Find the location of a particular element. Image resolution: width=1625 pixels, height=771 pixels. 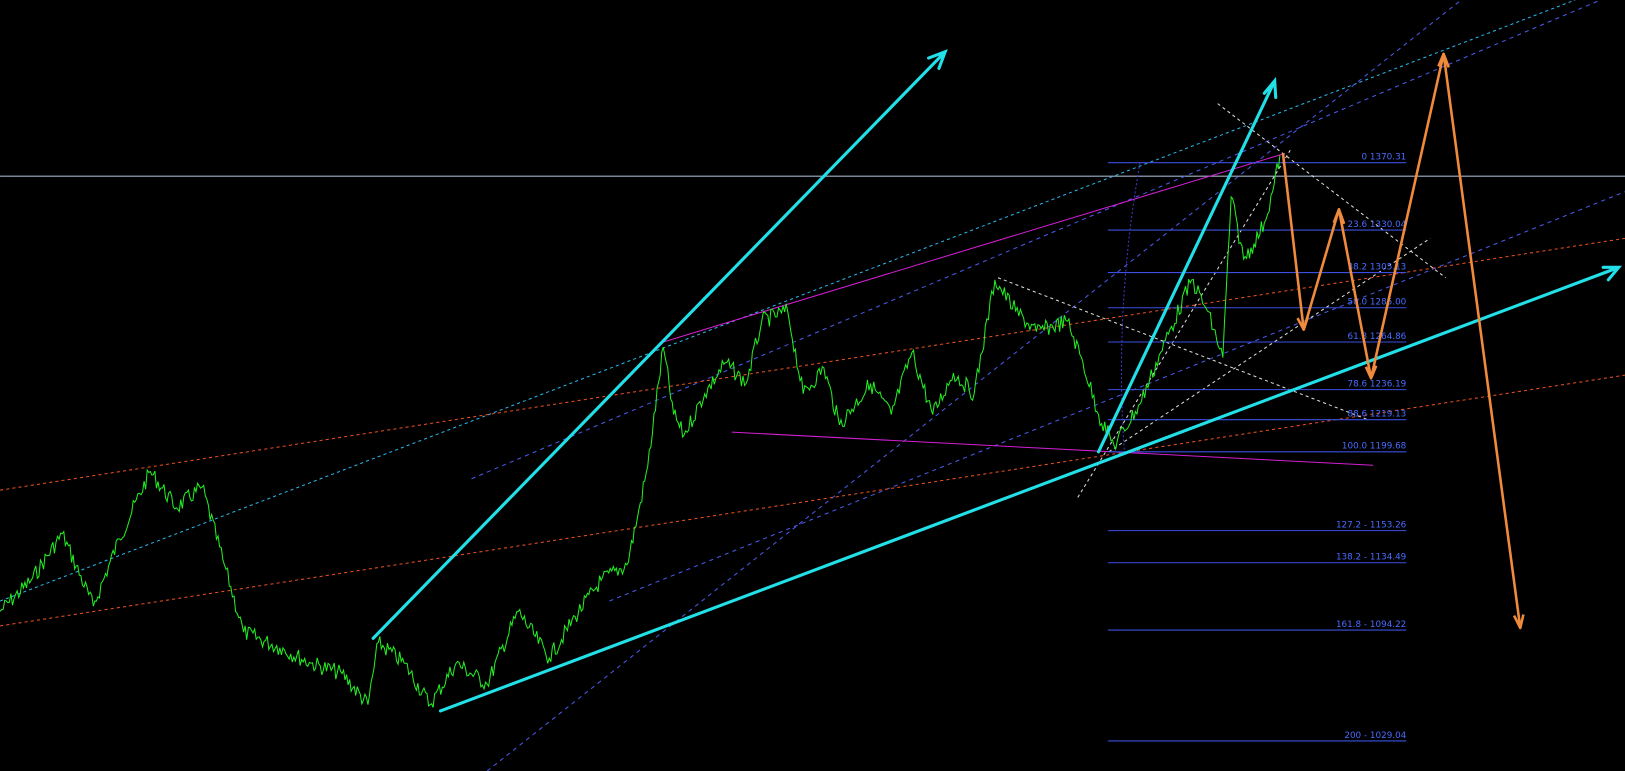

fib-level-label: 200 - 1029.04 is located at coordinates (1375, 736).